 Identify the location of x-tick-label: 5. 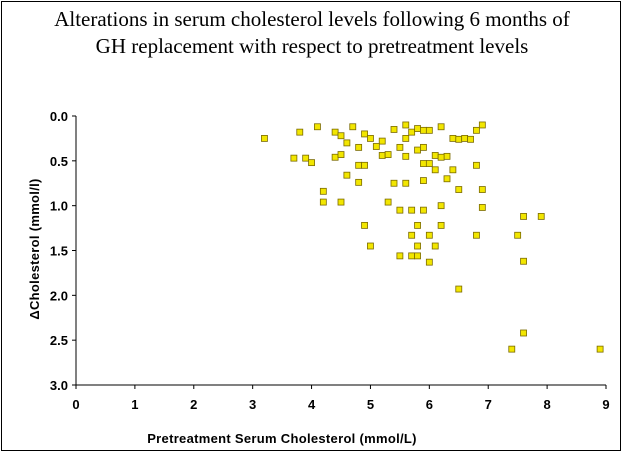
(370, 404).